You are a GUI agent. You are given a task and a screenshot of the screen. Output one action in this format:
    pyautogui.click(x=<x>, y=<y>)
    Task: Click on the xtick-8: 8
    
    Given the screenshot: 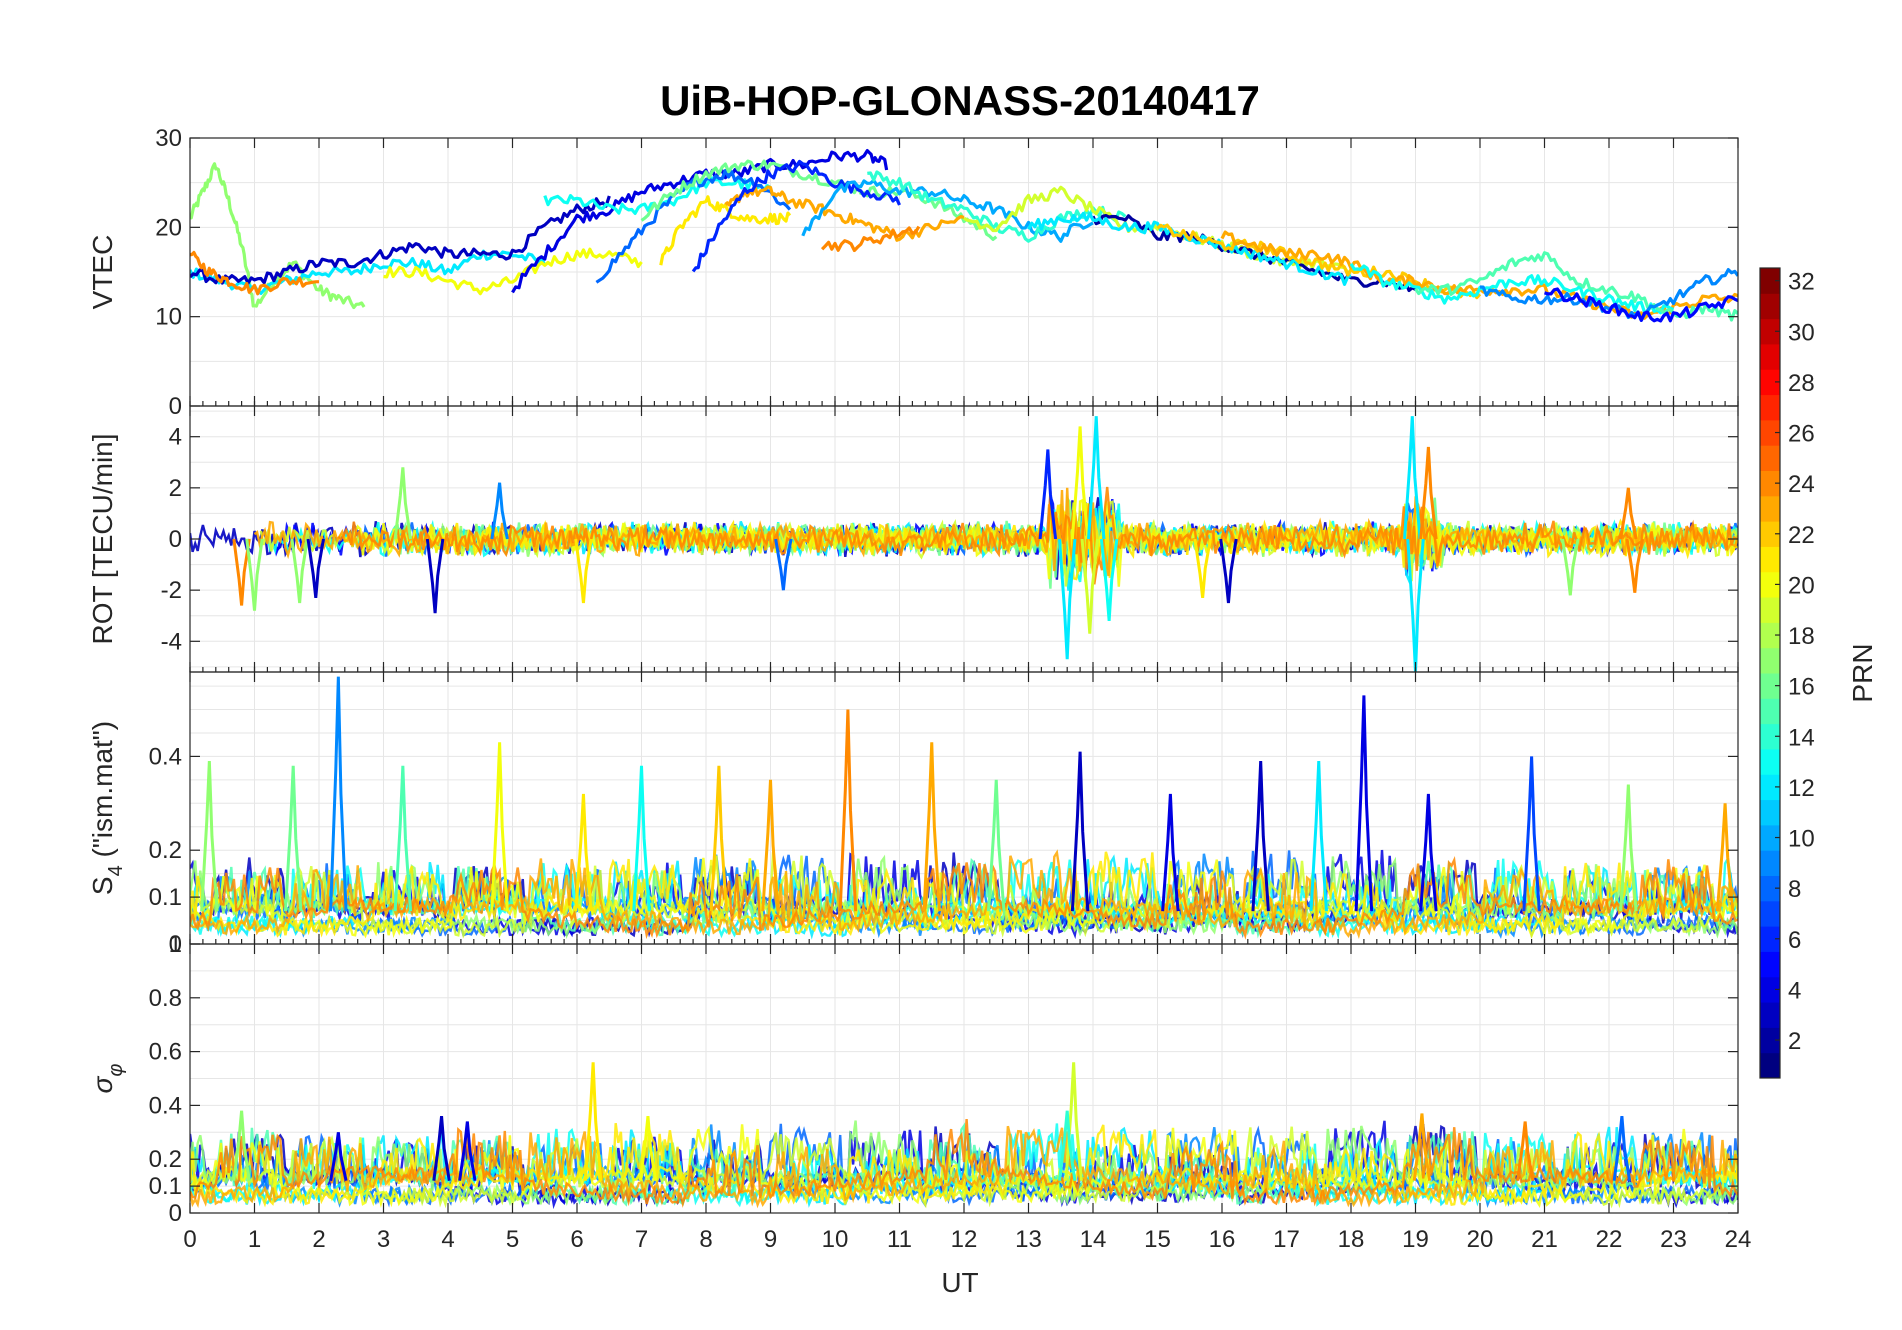 What is the action you would take?
    pyautogui.click(x=705, y=1239)
    